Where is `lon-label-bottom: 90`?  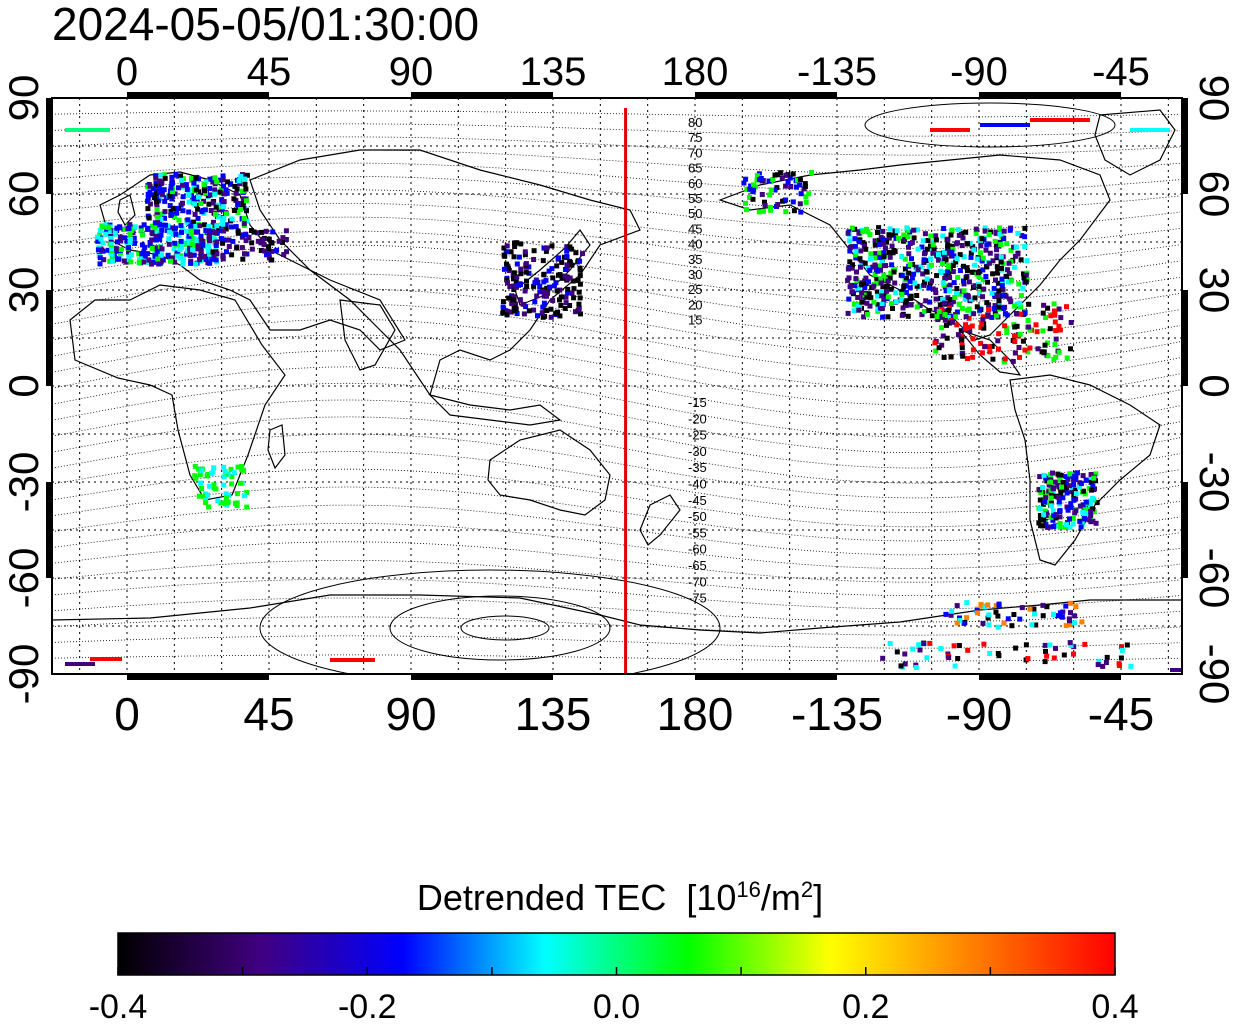 lon-label-bottom: 90 is located at coordinates (410, 714).